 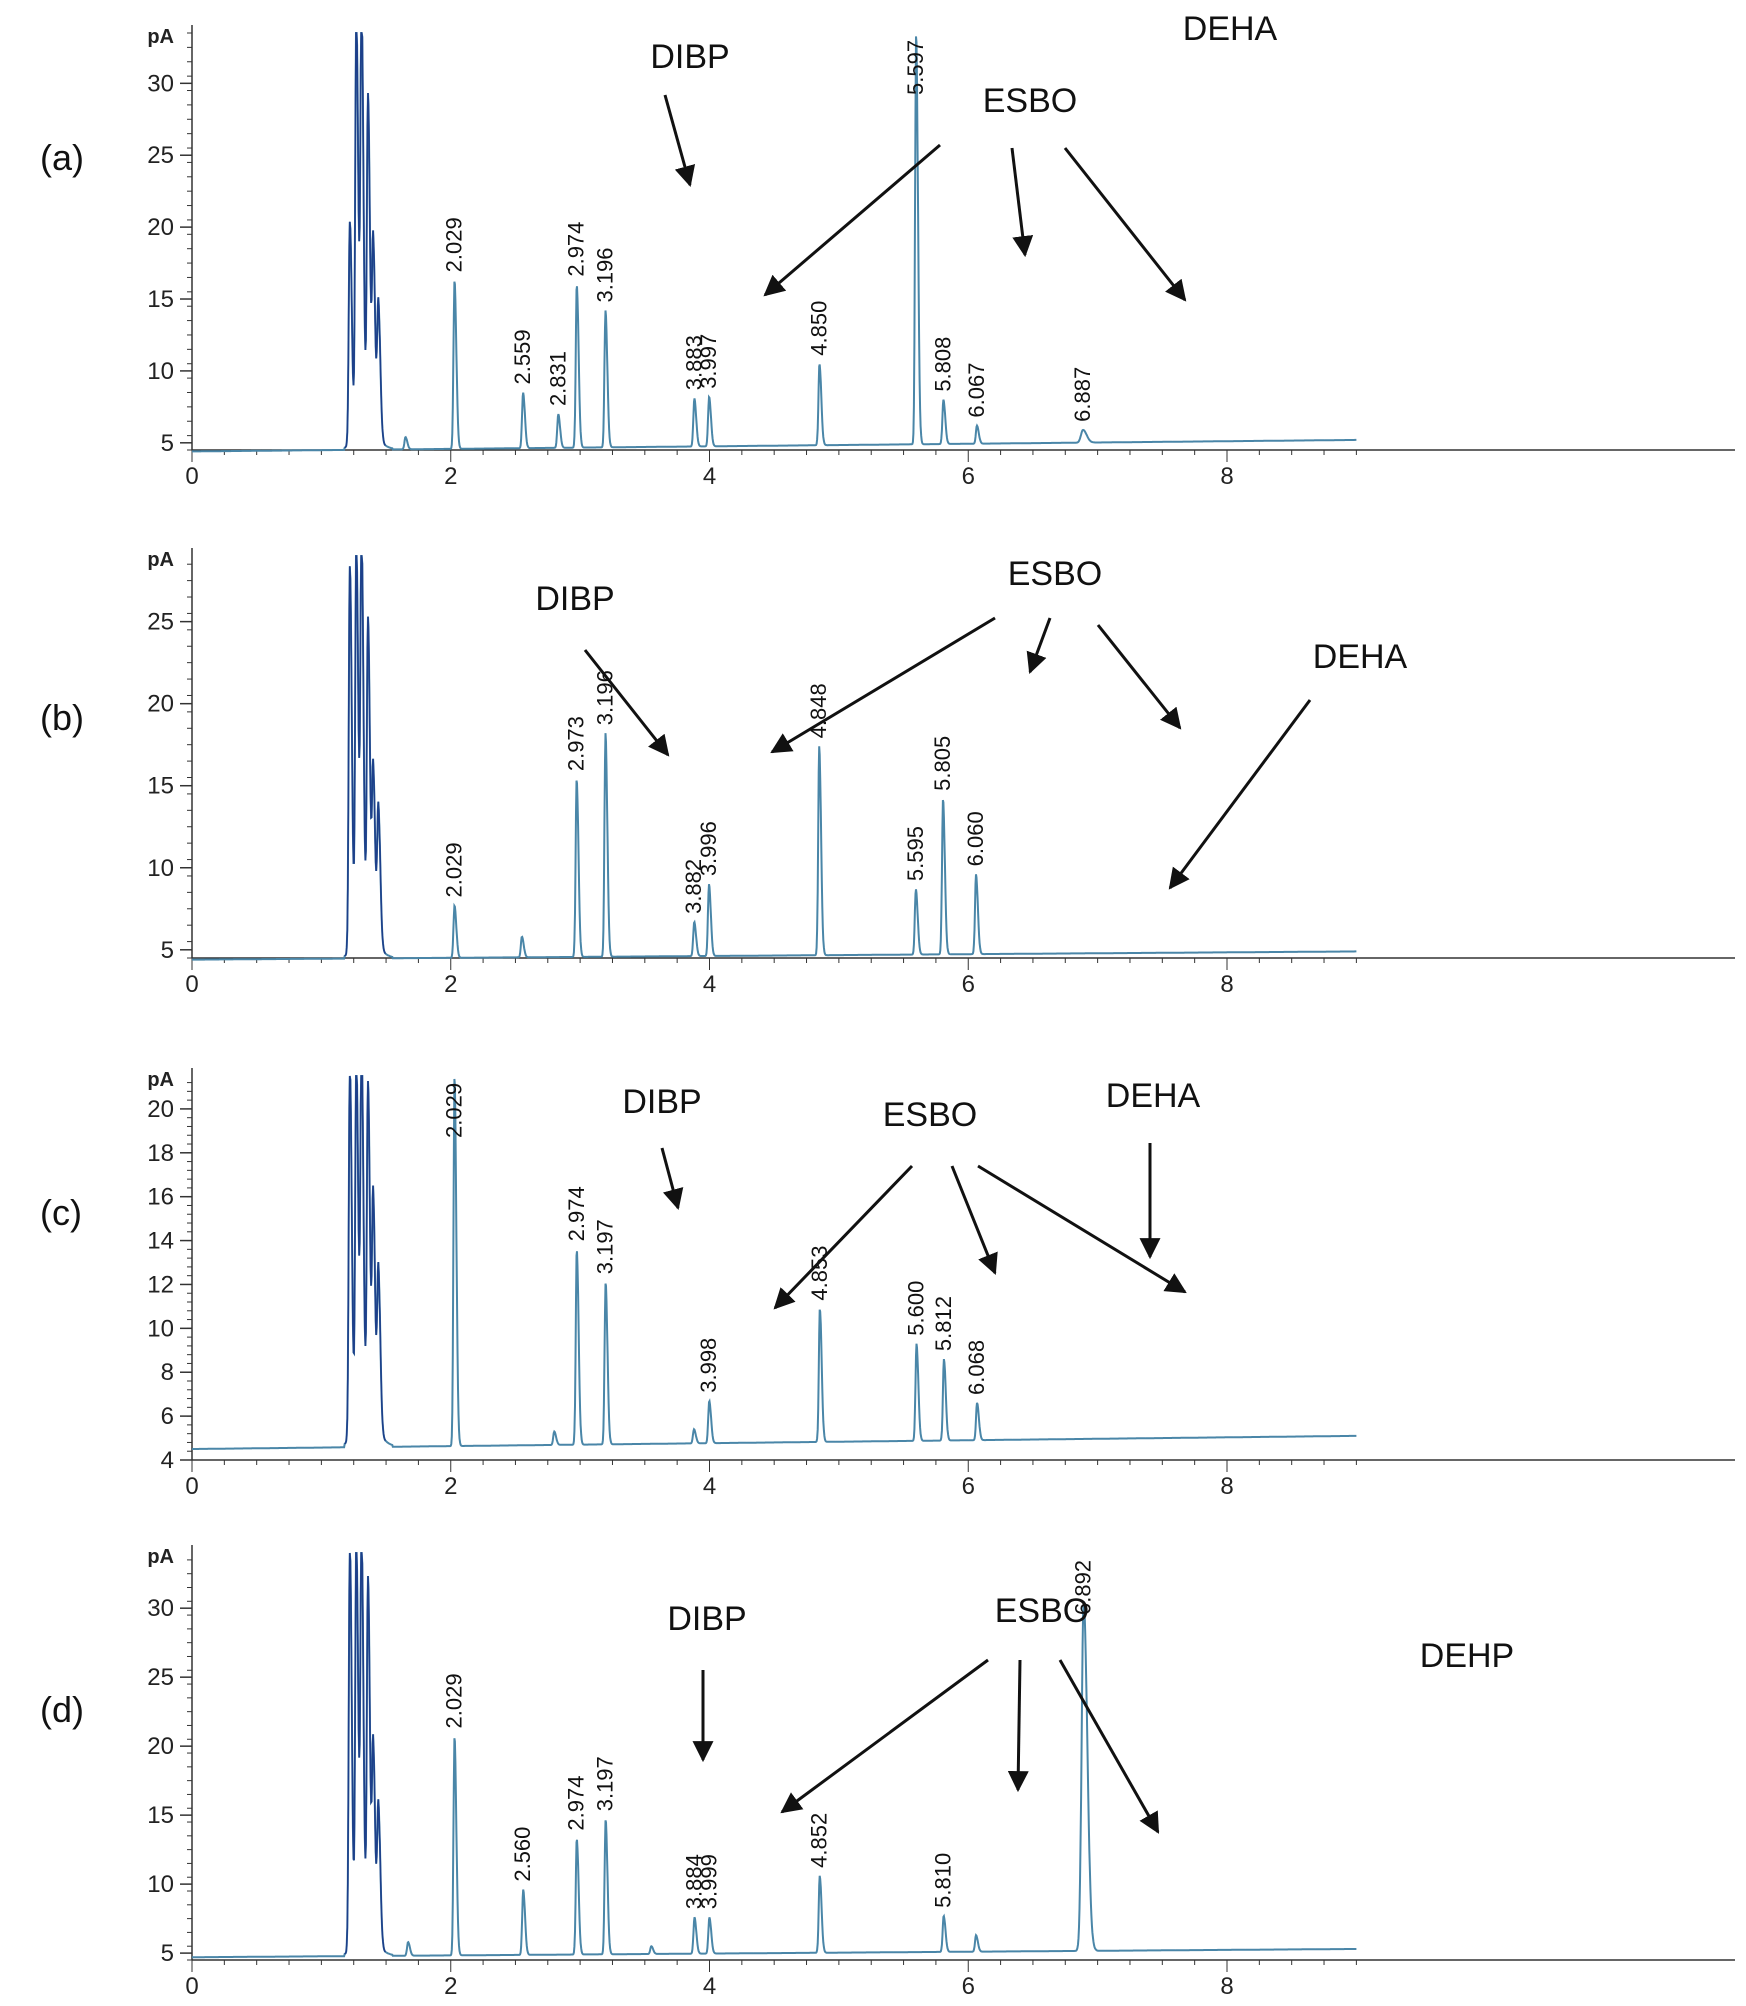 I want to click on panel-label: (d), so click(x=62, y=1709).